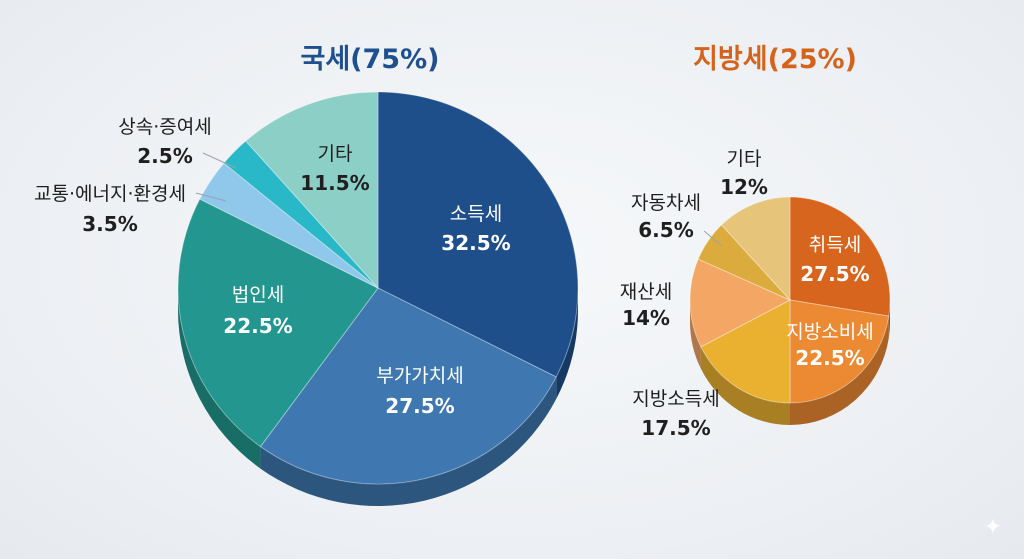  What do you see at coordinates (675, 428) in the screenshot?
I see `slice-value-label: 17.5%` at bounding box center [675, 428].